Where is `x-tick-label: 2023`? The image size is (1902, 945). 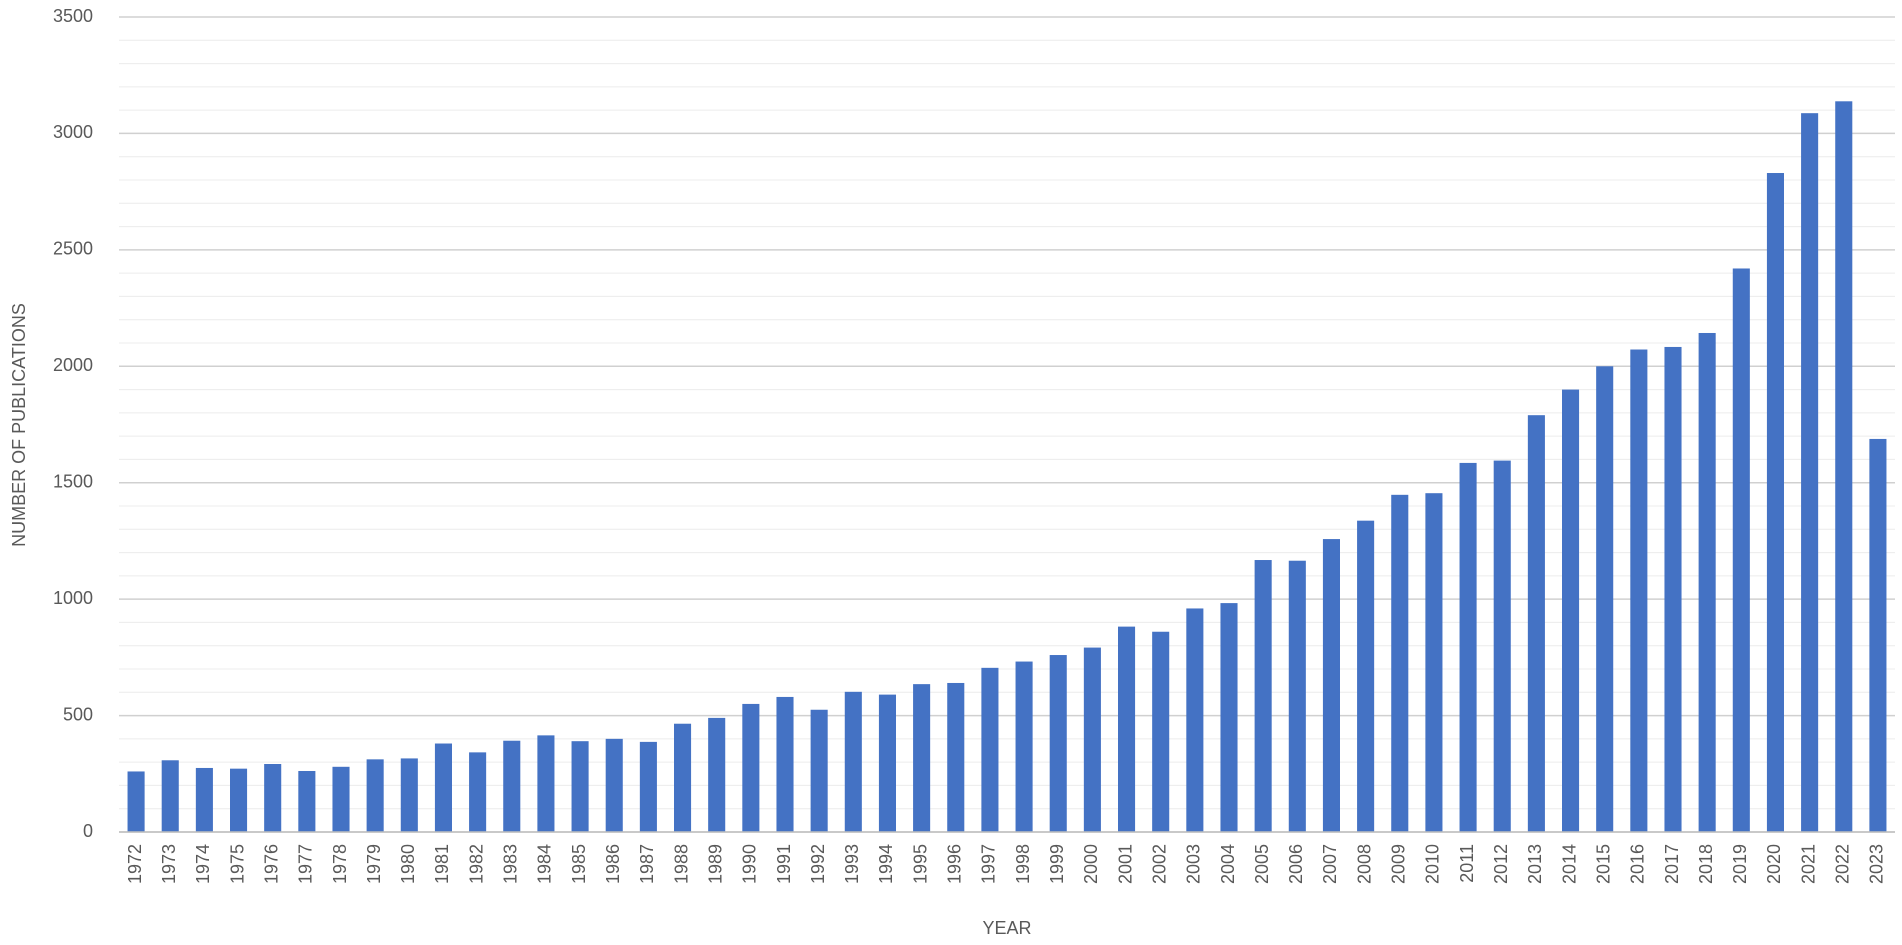
x-tick-label: 2023 is located at coordinates (1877, 864).